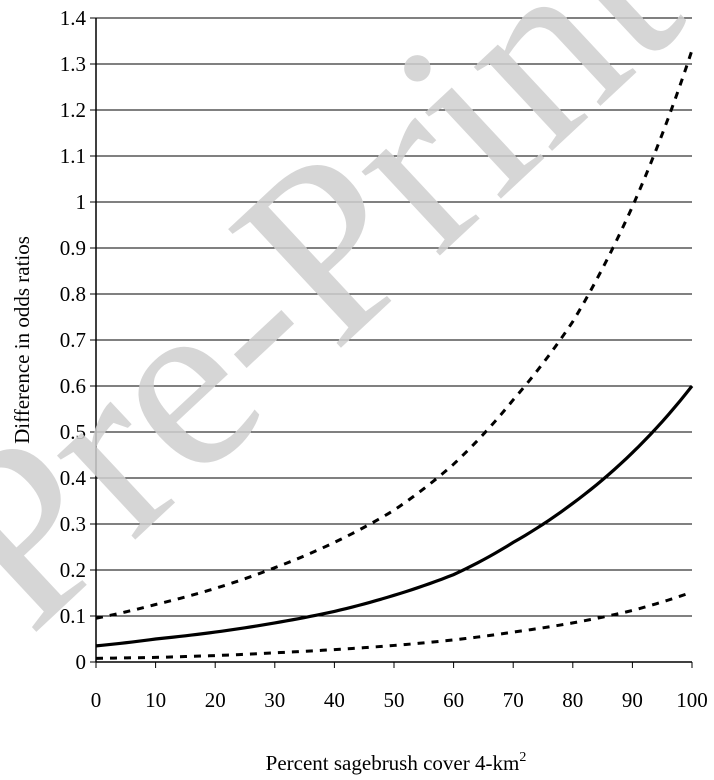 Image resolution: width=714 pixels, height=780 pixels. What do you see at coordinates (155, 700) in the screenshot?
I see `x-tick-label: 10` at bounding box center [155, 700].